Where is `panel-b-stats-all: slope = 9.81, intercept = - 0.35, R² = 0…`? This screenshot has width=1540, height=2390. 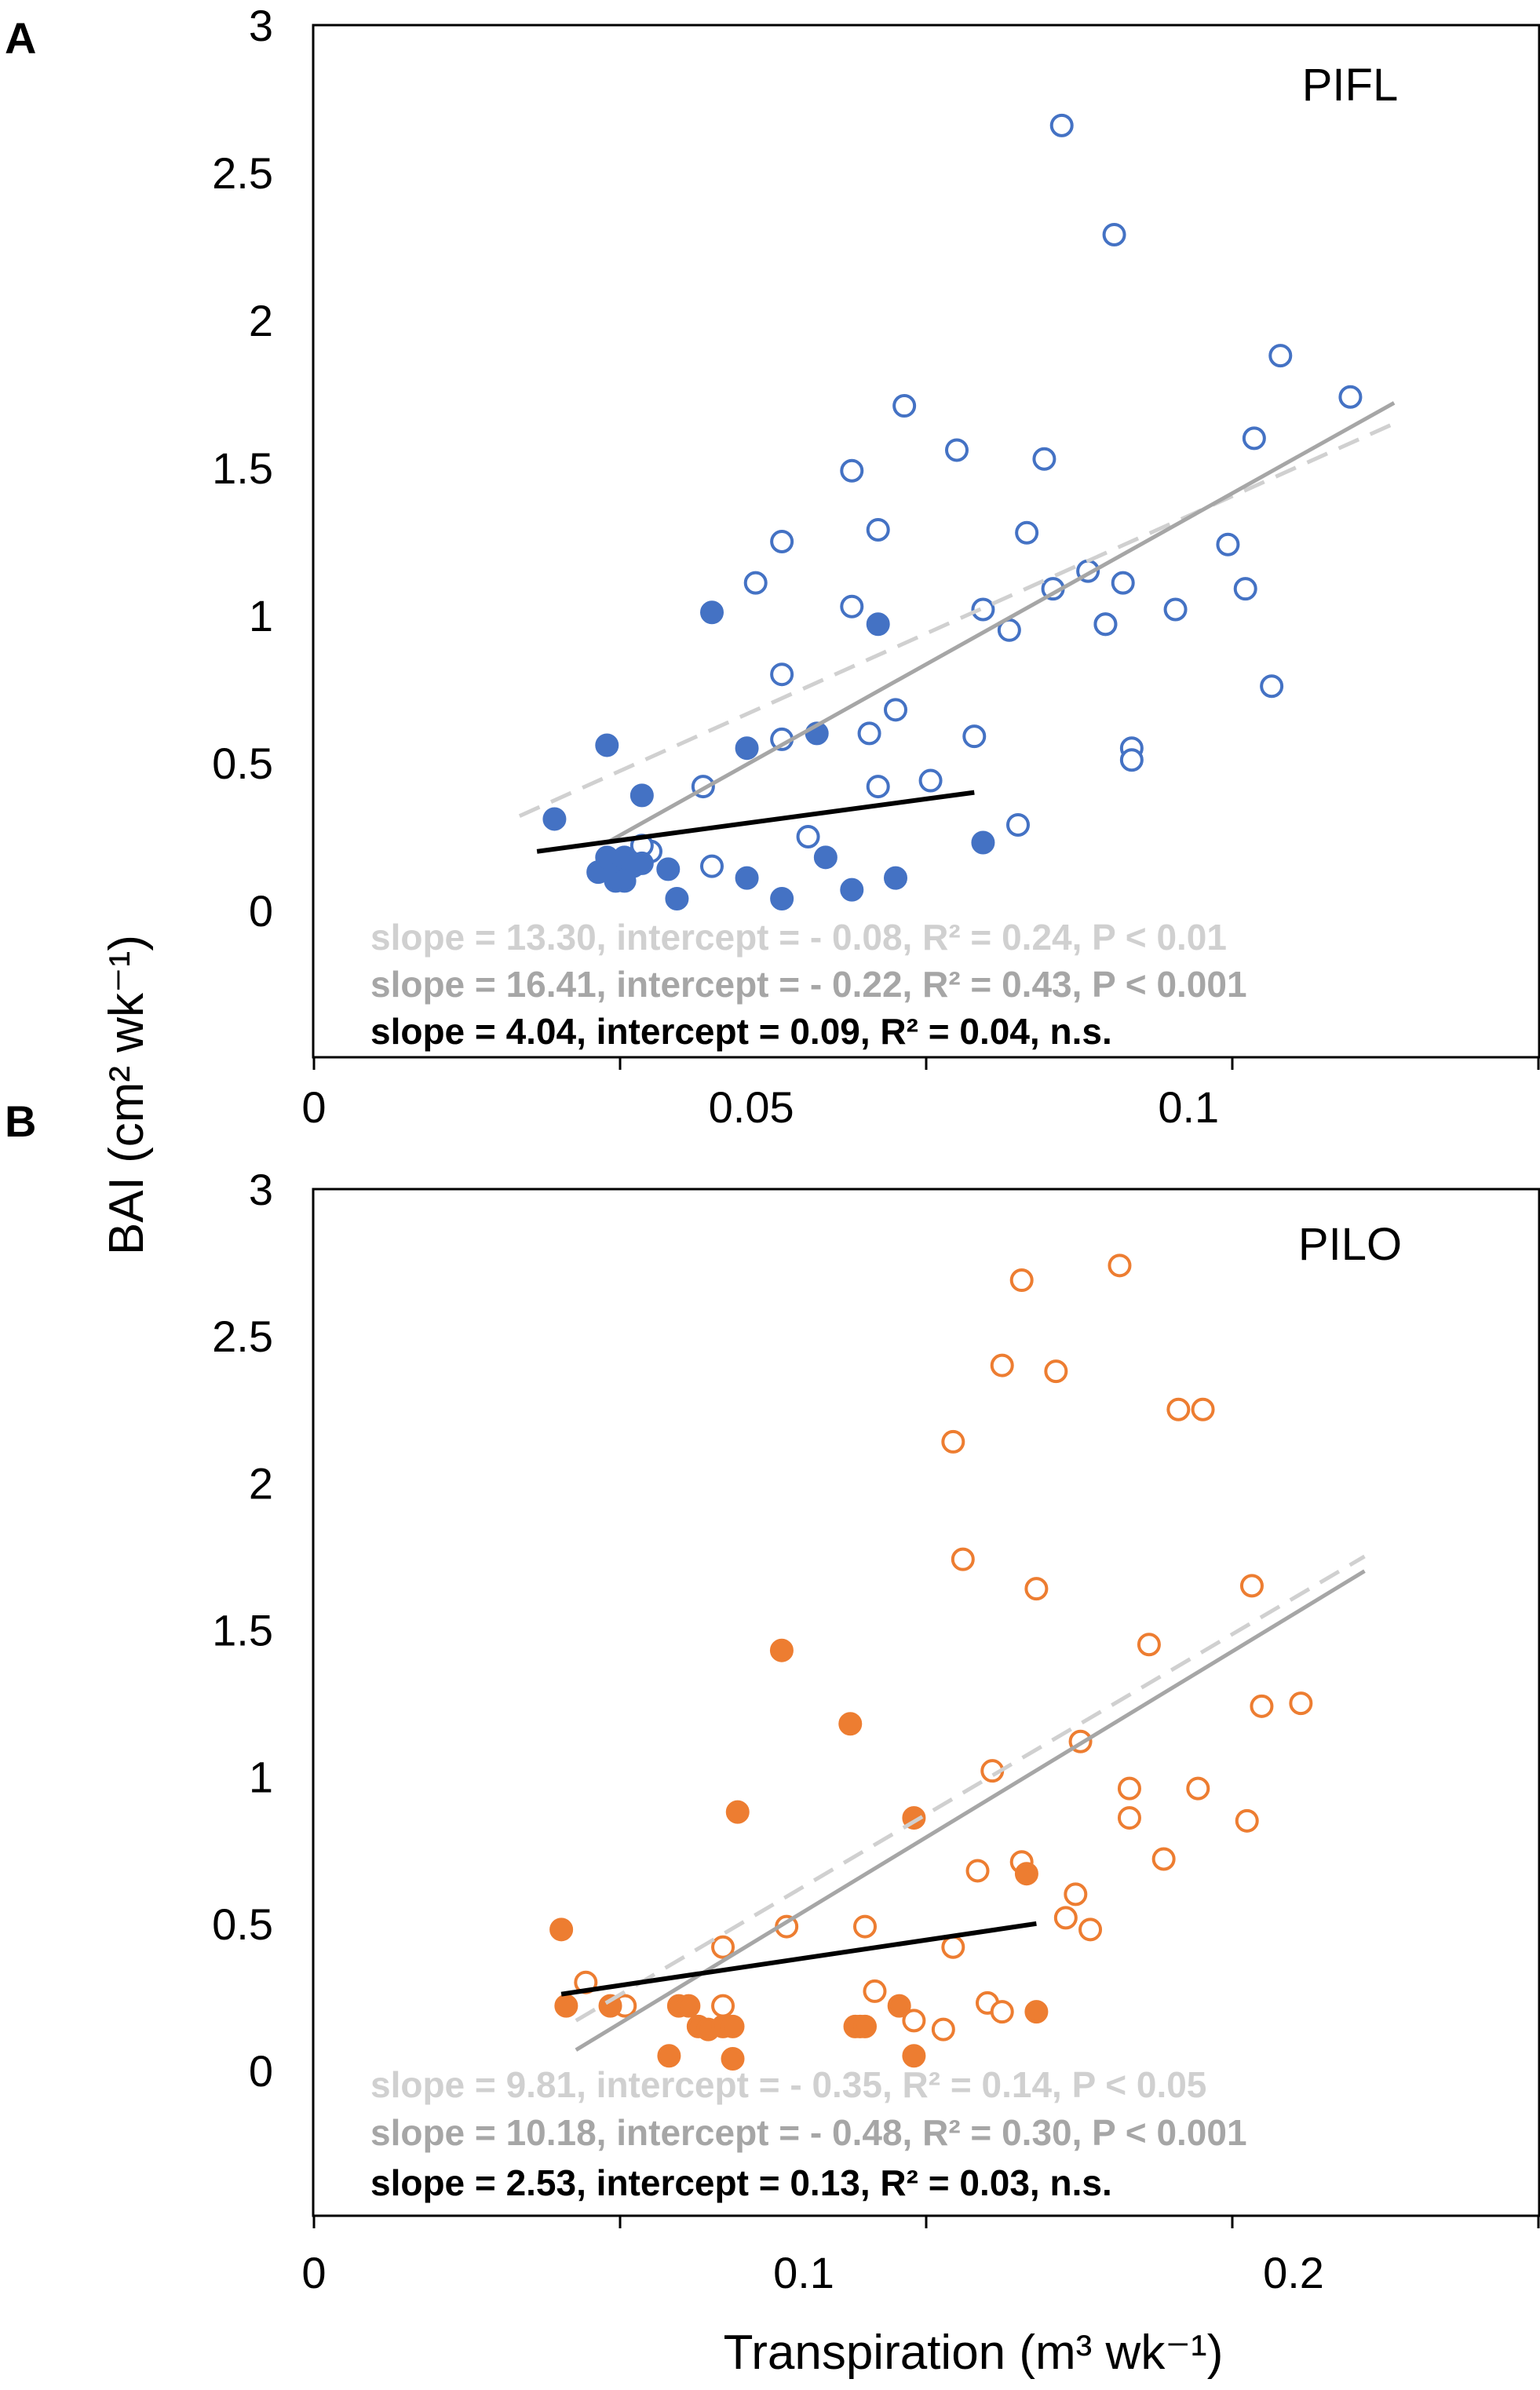
panel-b-stats-all: slope = 9.81, intercept = - 0.35, R² = 0… is located at coordinates (788, 2084).